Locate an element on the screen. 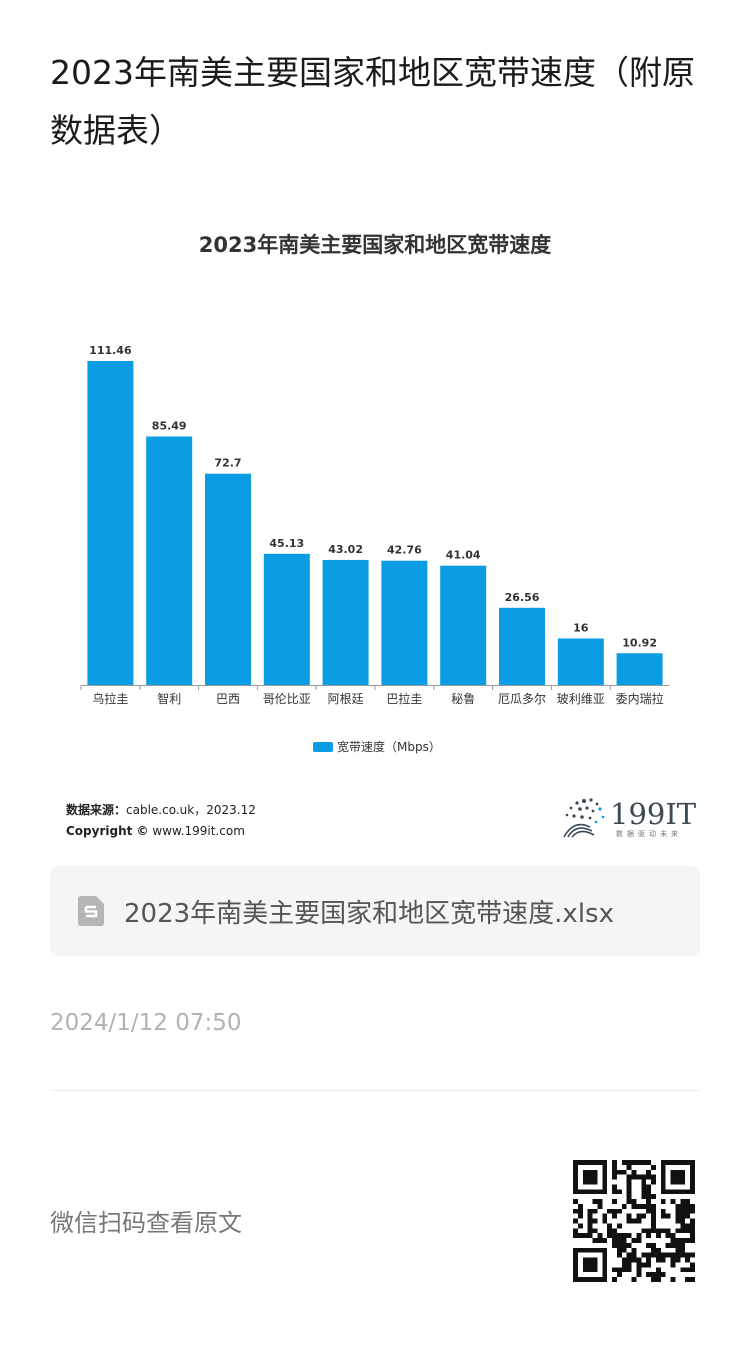 The height and width of the screenshot is (1348, 750). spreadsheet-file-icon is located at coordinates (91, 911).